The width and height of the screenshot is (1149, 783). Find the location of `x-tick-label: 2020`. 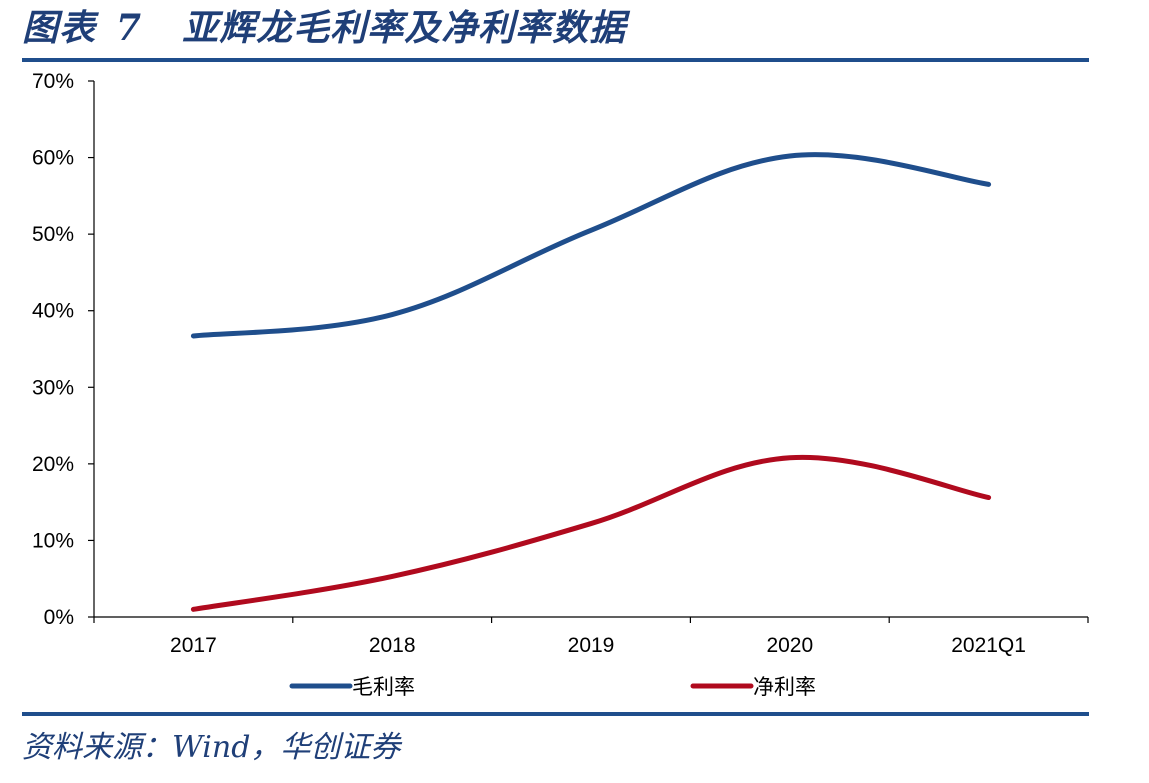

x-tick-label: 2020 is located at coordinates (789, 645).